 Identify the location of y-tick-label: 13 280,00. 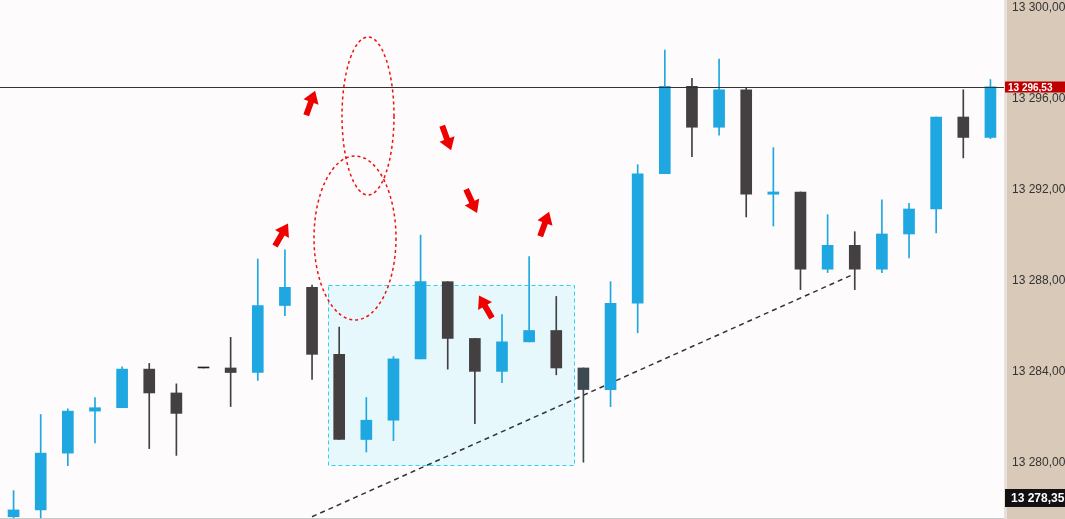
(1038, 461).